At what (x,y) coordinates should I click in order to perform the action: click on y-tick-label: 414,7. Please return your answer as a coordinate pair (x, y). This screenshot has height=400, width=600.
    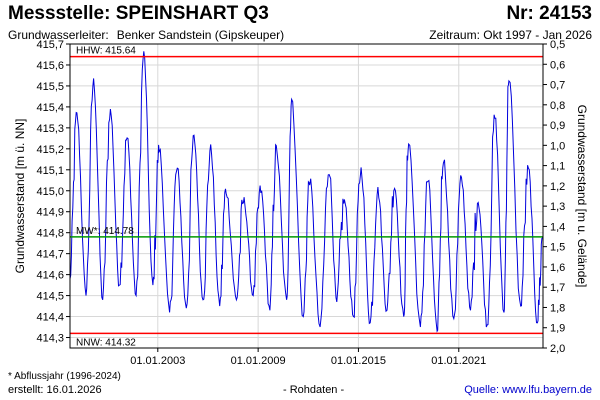
    Looking at the image, I should click on (50, 255).